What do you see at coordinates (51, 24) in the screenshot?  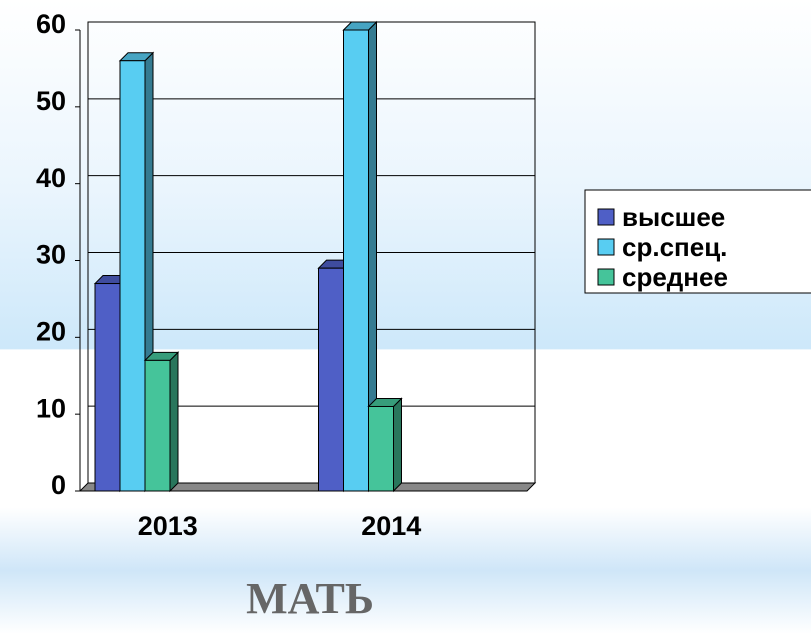 I see `y-tick-label: 60` at bounding box center [51, 24].